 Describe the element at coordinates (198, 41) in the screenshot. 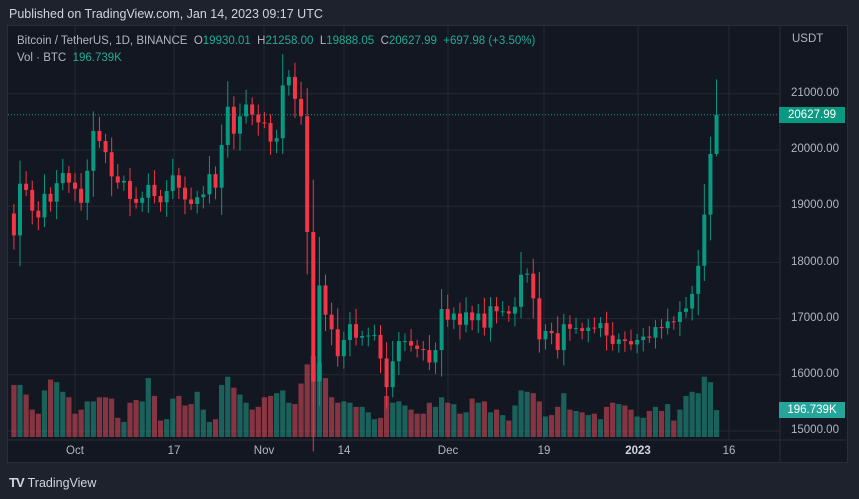

I see `open-label: O` at that location.